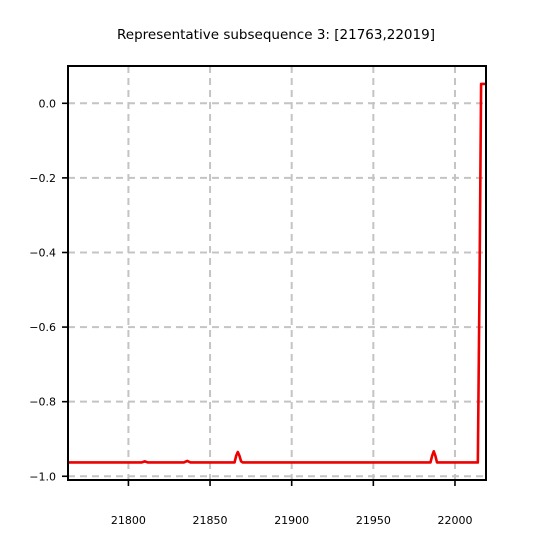 Image resolution: width=540 pixels, height=540 pixels. I want to click on y-tick-label: −0.2, so click(42, 178).